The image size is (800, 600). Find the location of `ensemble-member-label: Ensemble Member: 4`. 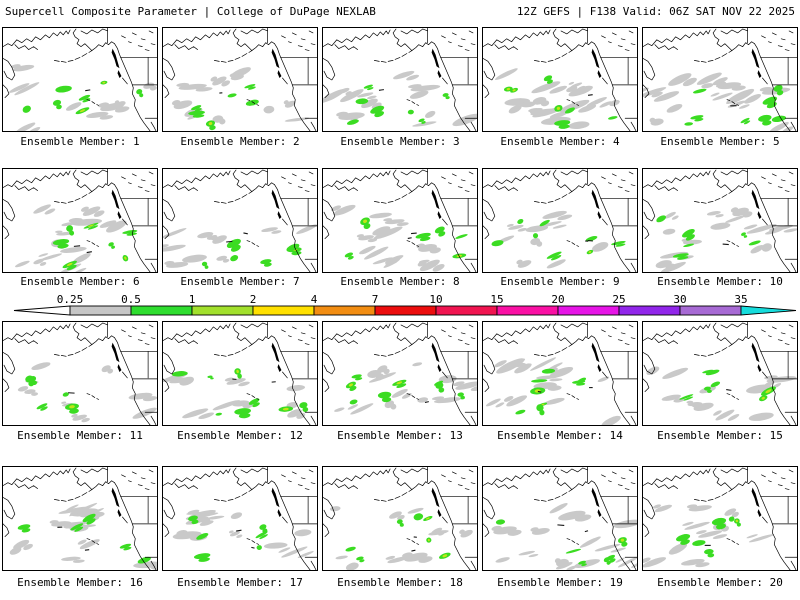

ensemble-member-label: Ensemble Member: 4 is located at coordinates (560, 141).